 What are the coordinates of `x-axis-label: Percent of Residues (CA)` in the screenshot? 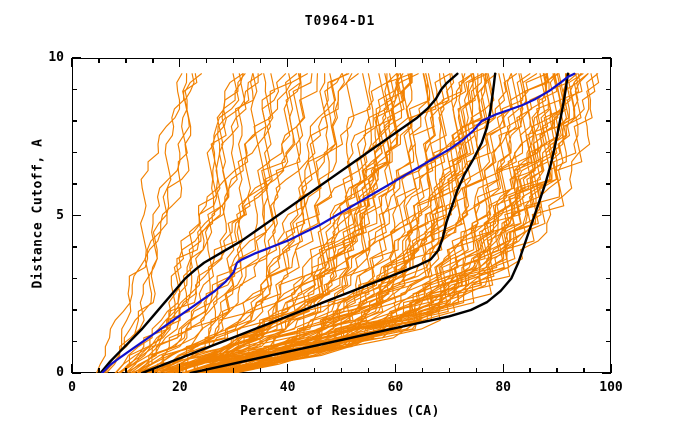 It's located at (340, 411).